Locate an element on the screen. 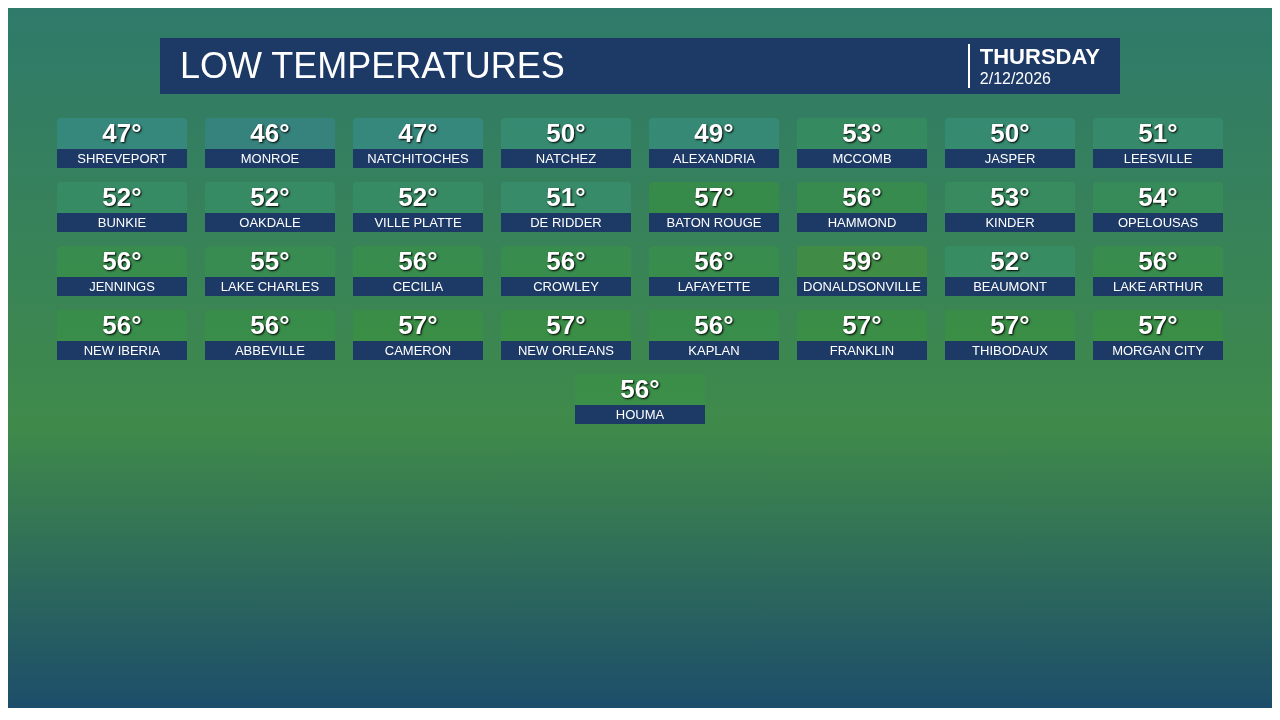 The height and width of the screenshot is (720, 1280). category-label: MCCOMB is located at coordinates (862, 158).